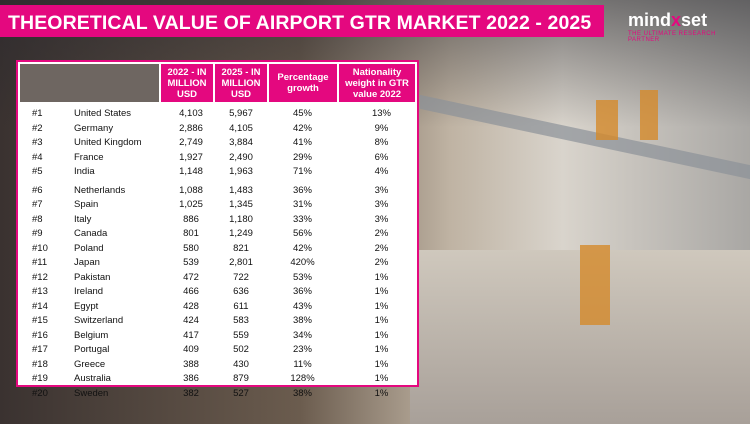  What do you see at coordinates (217, 249) in the screenshot?
I see `table-row: #10 Poland 580 821 42% 2%` at bounding box center [217, 249].